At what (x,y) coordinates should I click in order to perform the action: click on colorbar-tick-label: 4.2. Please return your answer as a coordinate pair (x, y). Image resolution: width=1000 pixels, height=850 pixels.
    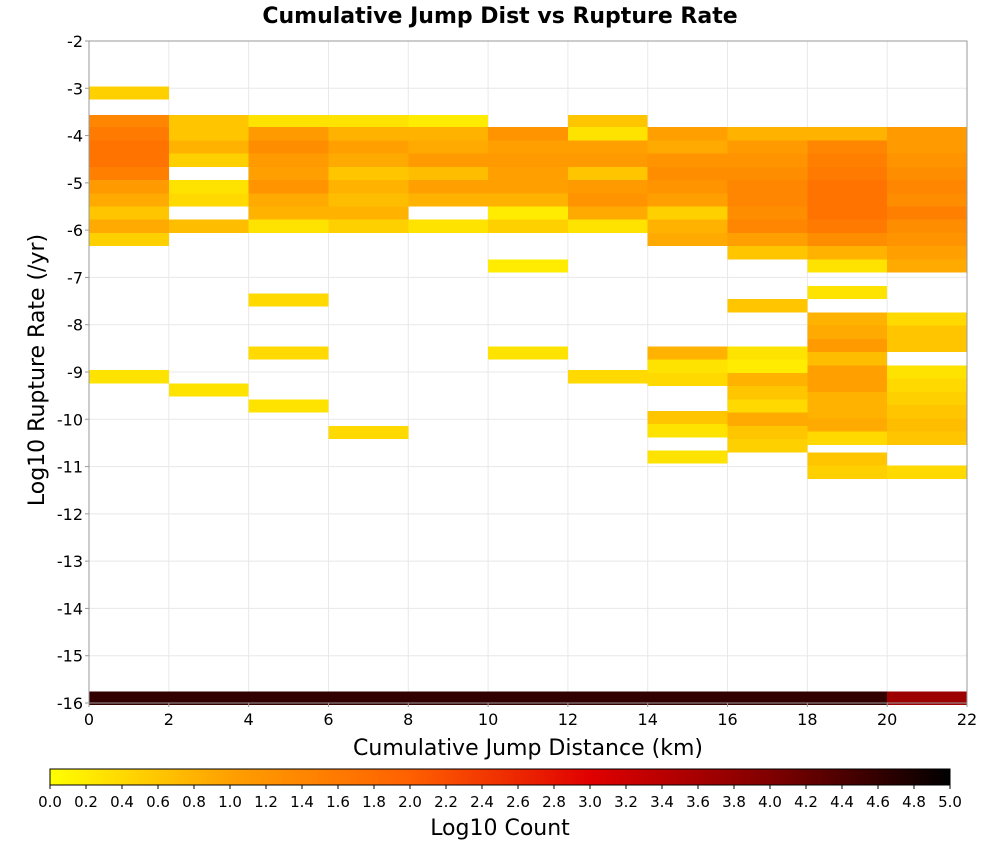
    Looking at the image, I should click on (806, 802).